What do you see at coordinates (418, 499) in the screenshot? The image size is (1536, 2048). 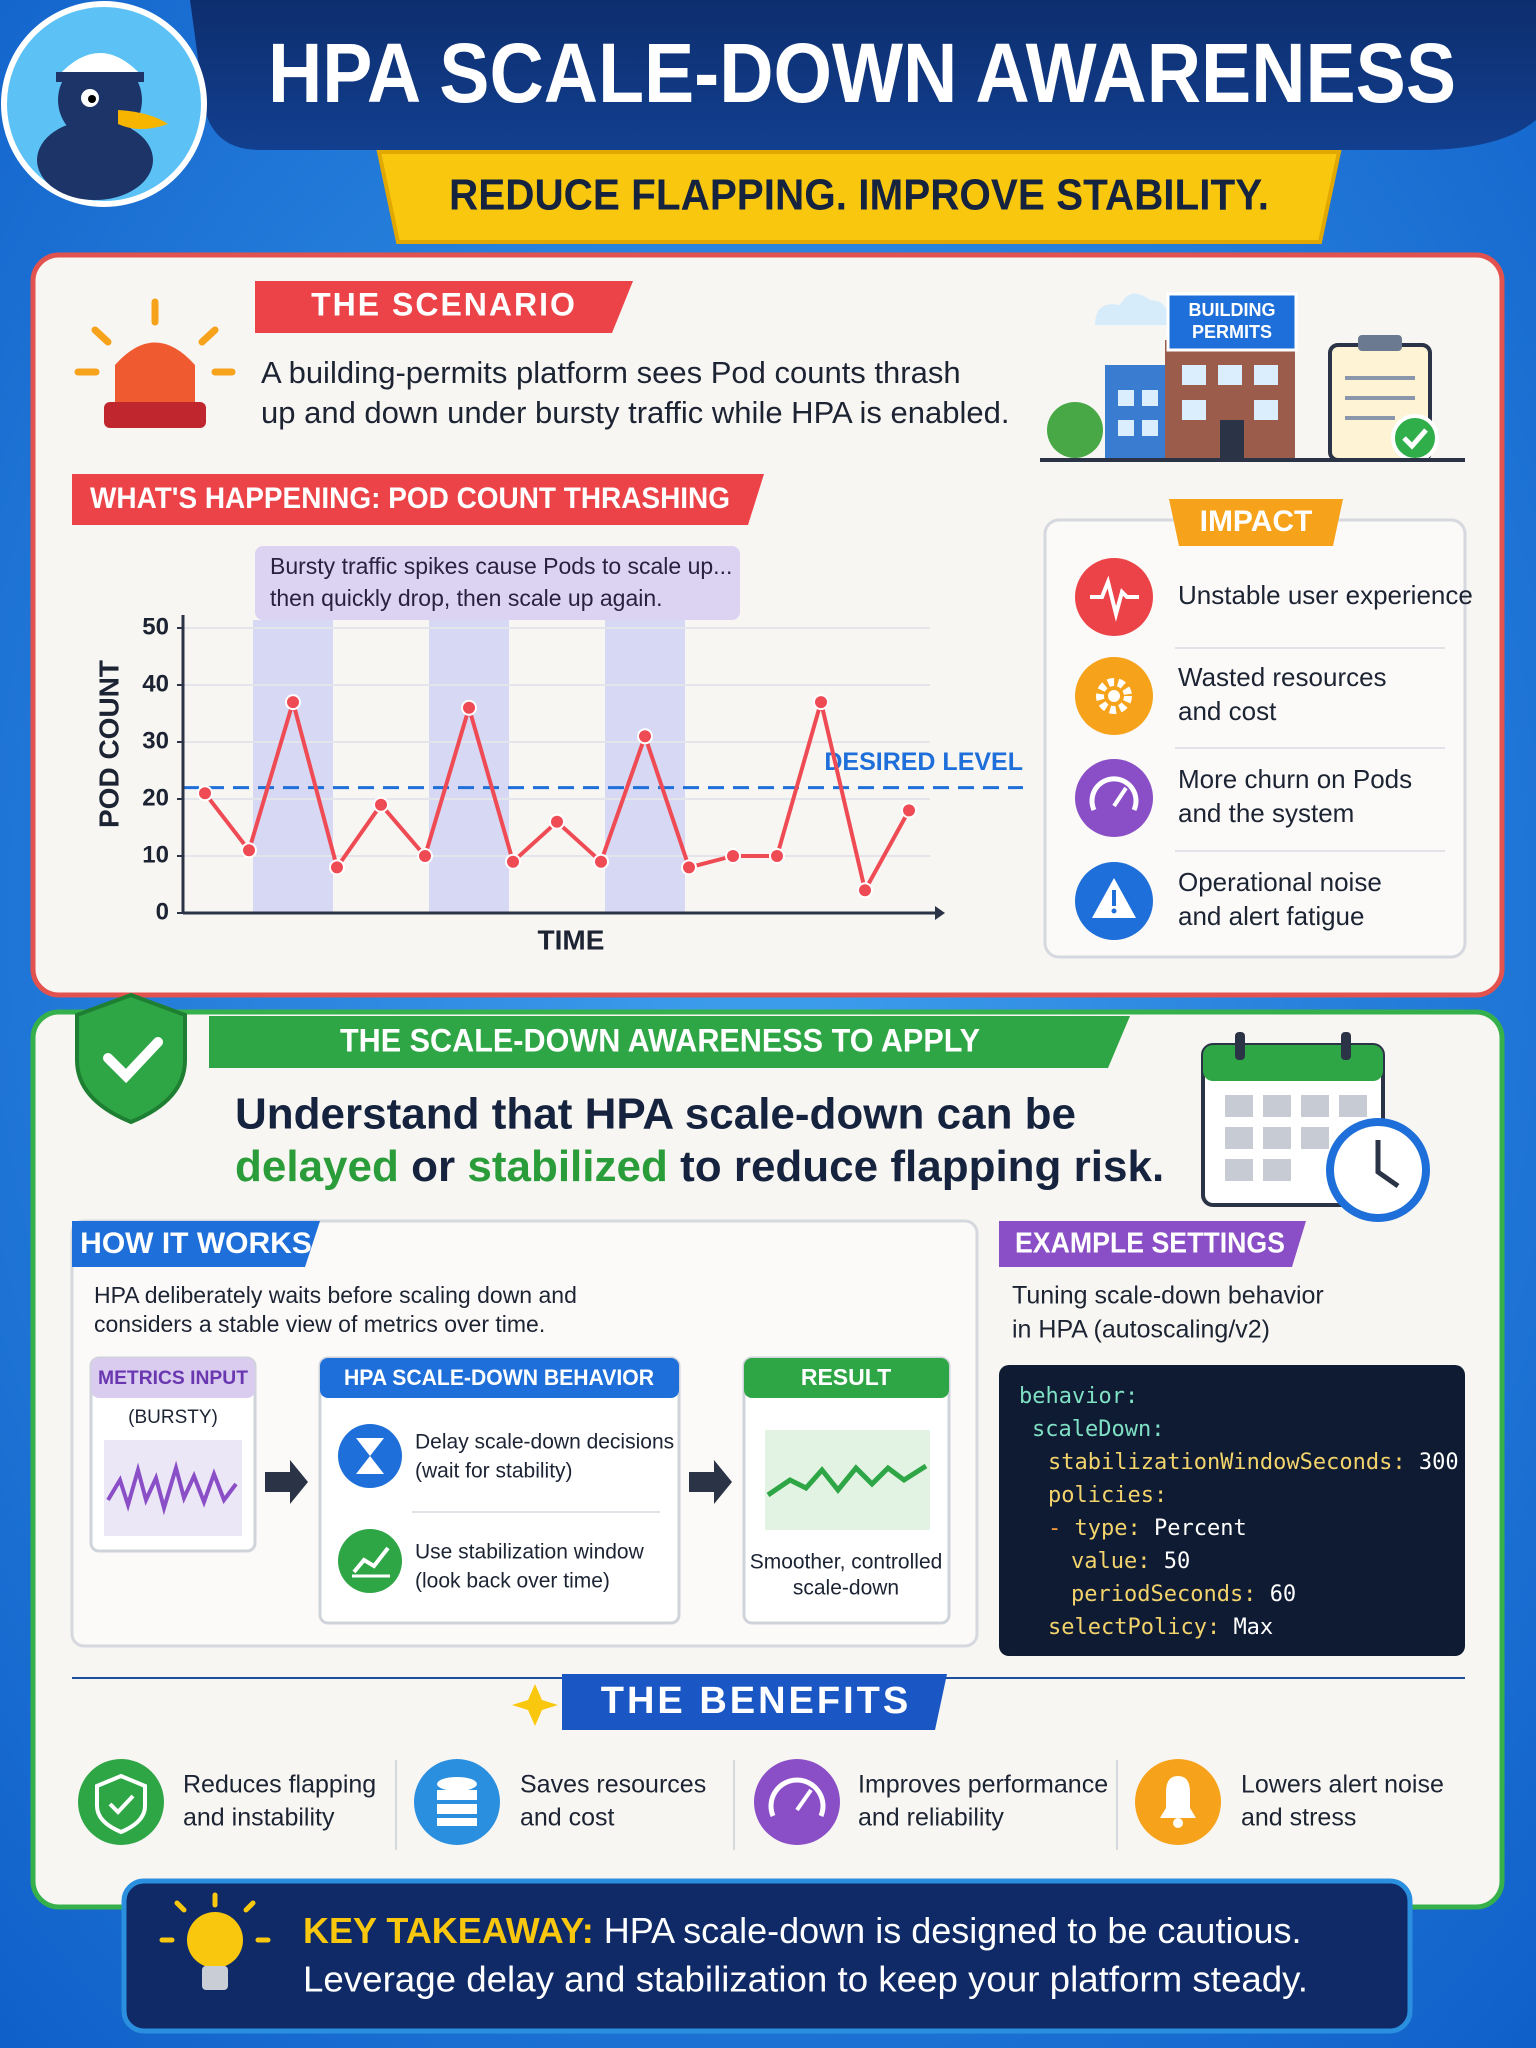 I see `chart-title-tag` at bounding box center [418, 499].